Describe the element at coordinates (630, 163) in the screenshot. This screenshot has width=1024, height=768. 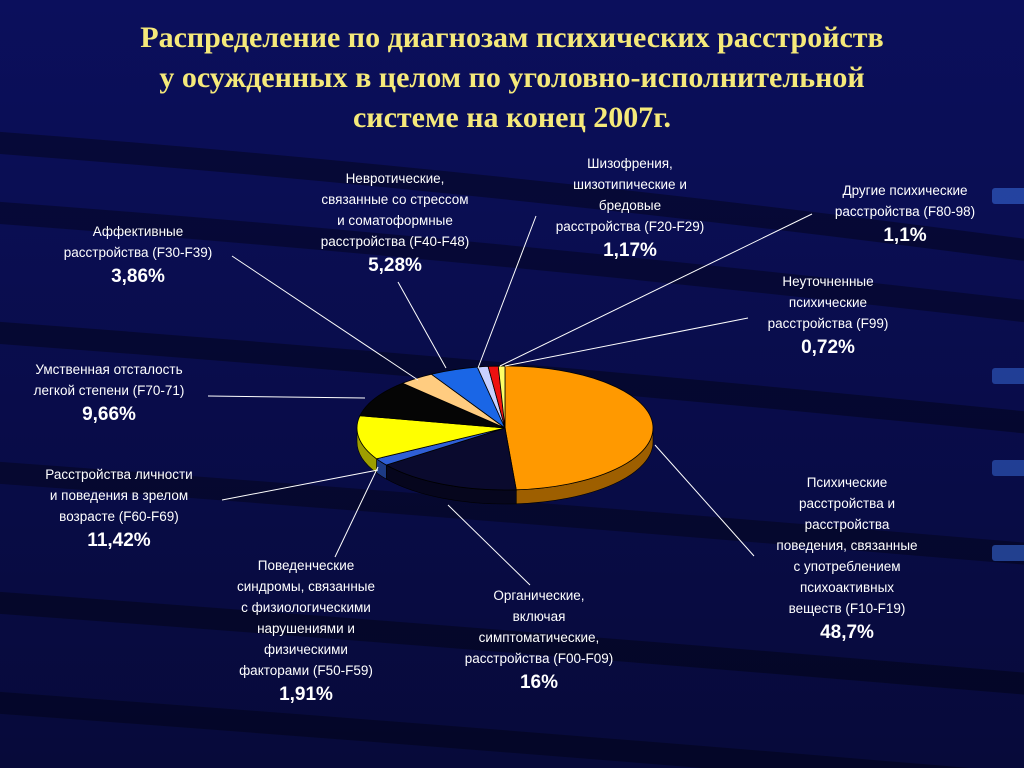
I see `label-line: Шизофрения,` at that location.